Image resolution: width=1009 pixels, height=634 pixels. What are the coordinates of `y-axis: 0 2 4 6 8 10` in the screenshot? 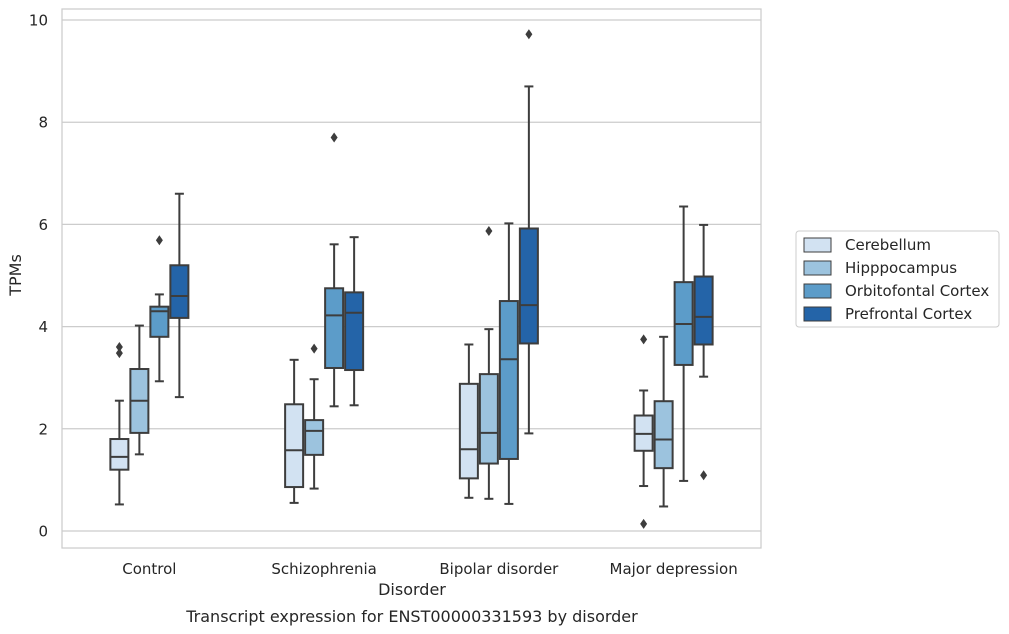 It's located at (38, 276).